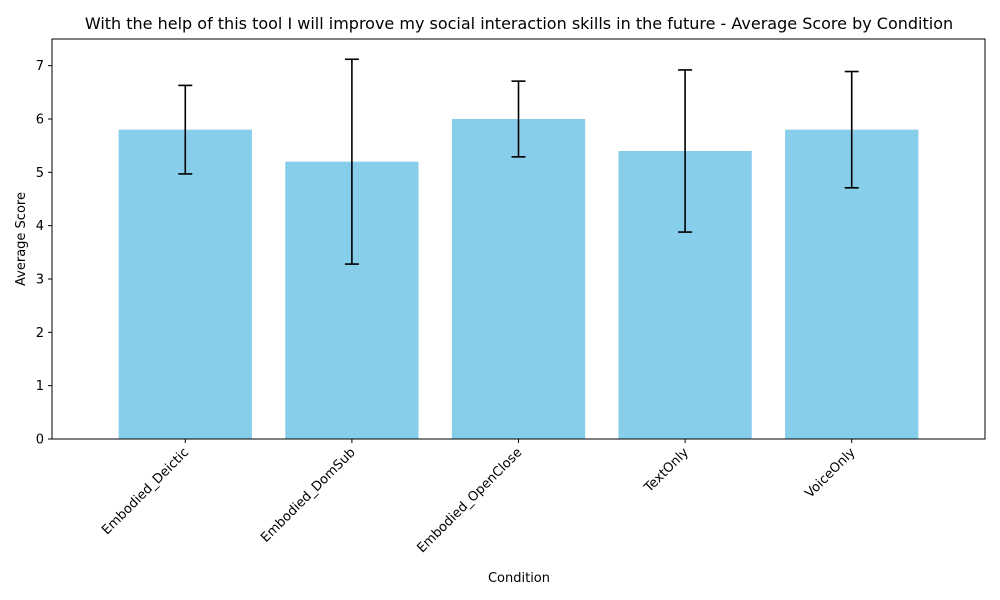  I want to click on y-tick-label-0: 0, so click(40, 440).